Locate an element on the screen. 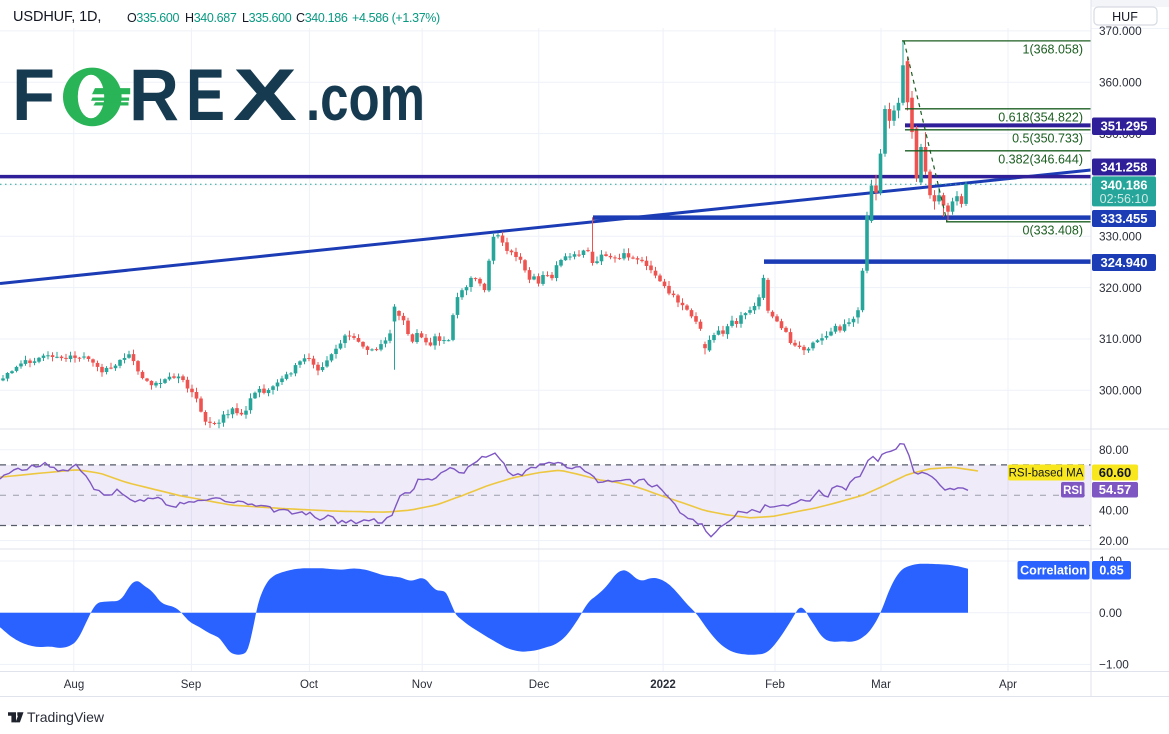  svg-text: −1.00 is located at coordinates (1114, 665).